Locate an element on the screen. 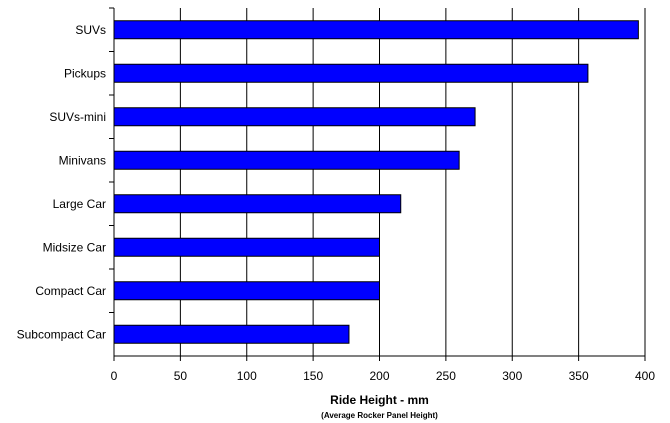 The height and width of the screenshot is (423, 670). x-tick-label-200: 200 is located at coordinates (379, 376).